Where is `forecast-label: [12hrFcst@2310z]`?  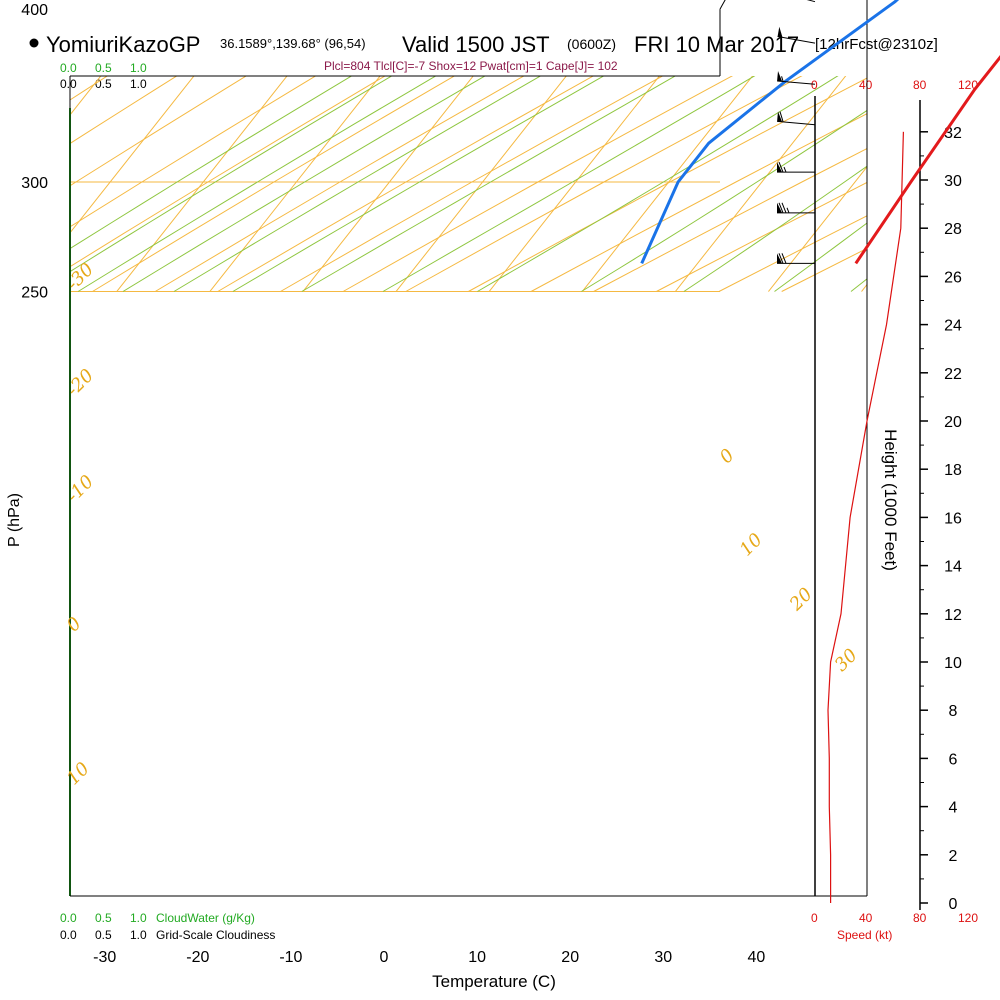 forecast-label: [12hrFcst@2310z] is located at coordinates (876, 44).